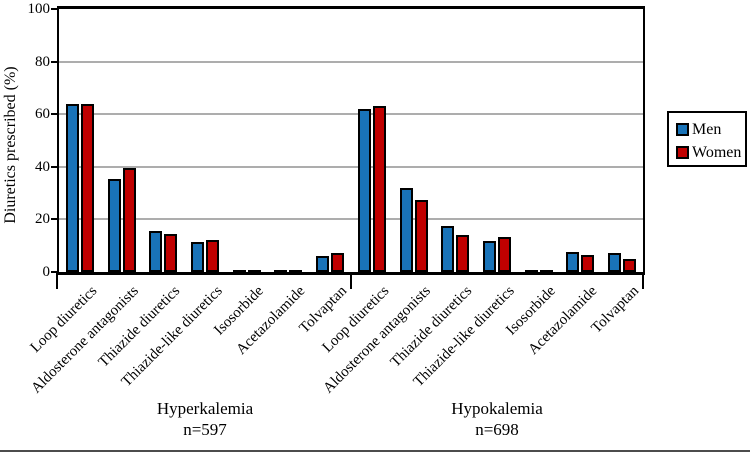 This screenshot has height=452, width=750. Describe the element at coordinates (42, 114) in the screenshot. I see `y-tick-label-60: 60` at that location.